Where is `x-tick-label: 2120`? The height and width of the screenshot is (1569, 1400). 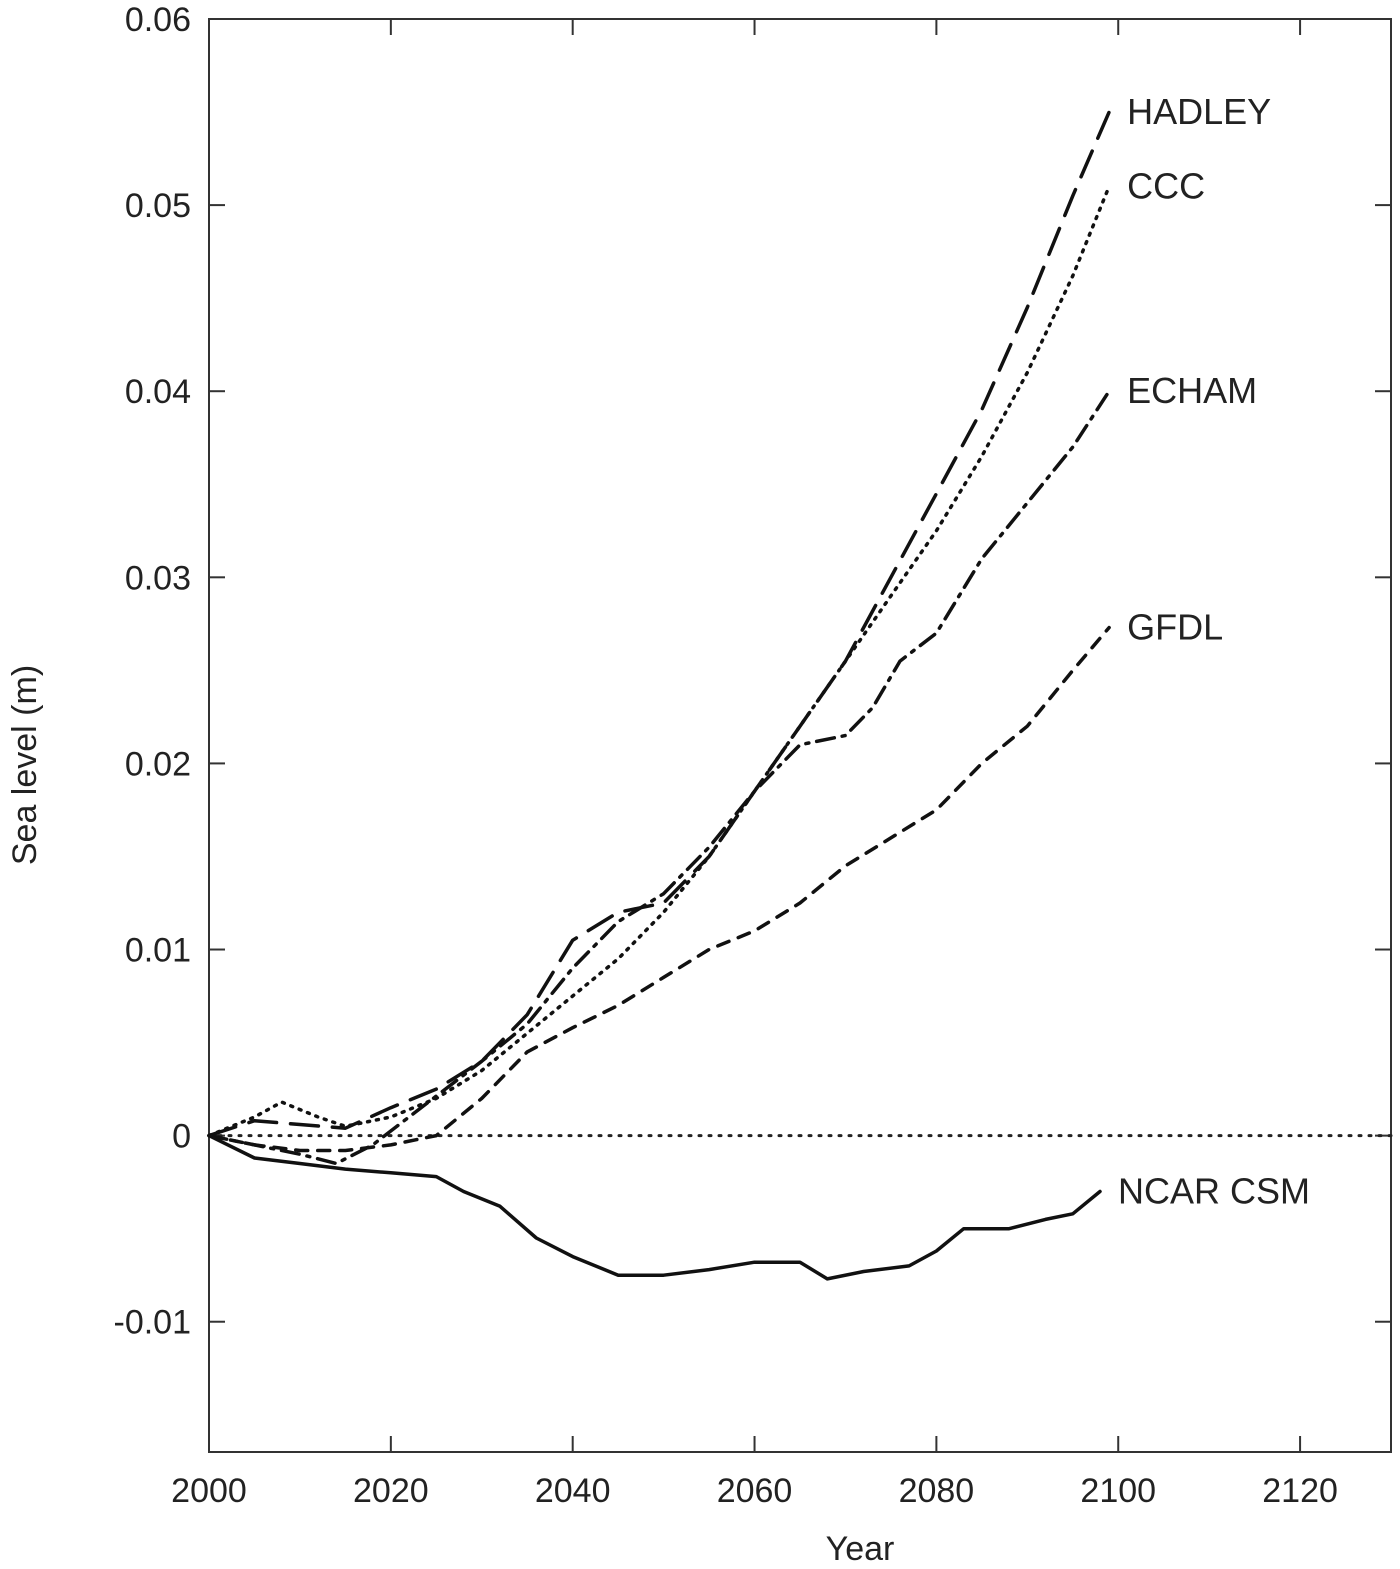 x-tick-label: 2120 is located at coordinates (1300, 1491).